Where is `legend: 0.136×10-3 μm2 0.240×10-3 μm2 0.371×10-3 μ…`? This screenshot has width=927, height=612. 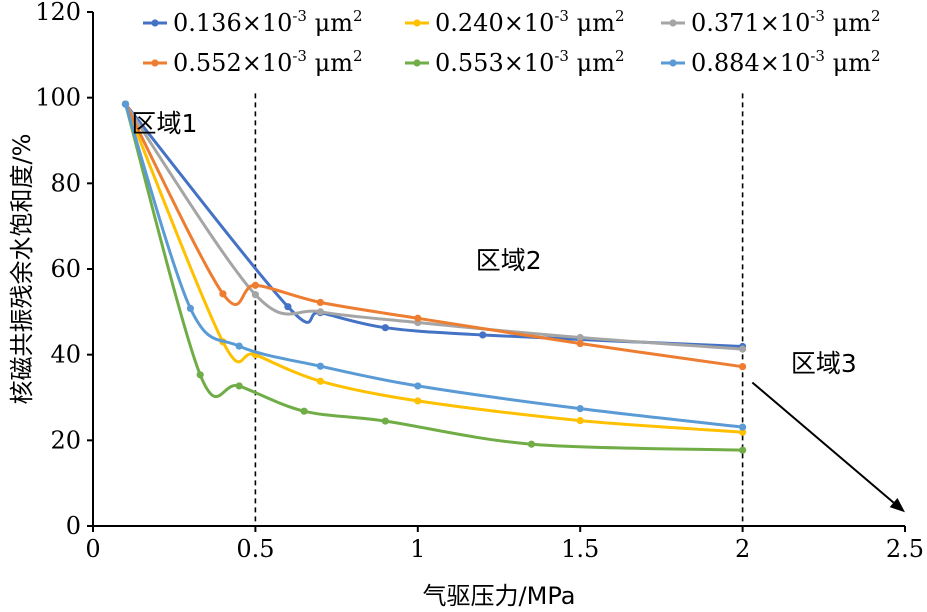
legend: 0.136×10-3 μm2 0.240×10-3 μm2 0.371×10-3 μ… is located at coordinates (512, 42).